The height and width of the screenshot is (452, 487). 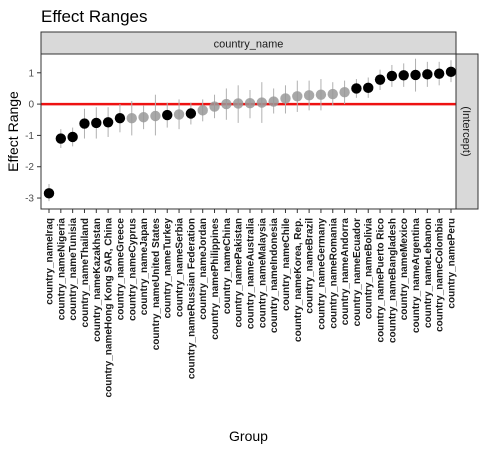 I want to click on x-tick-label: country_nameGreece, so click(x=120, y=269).